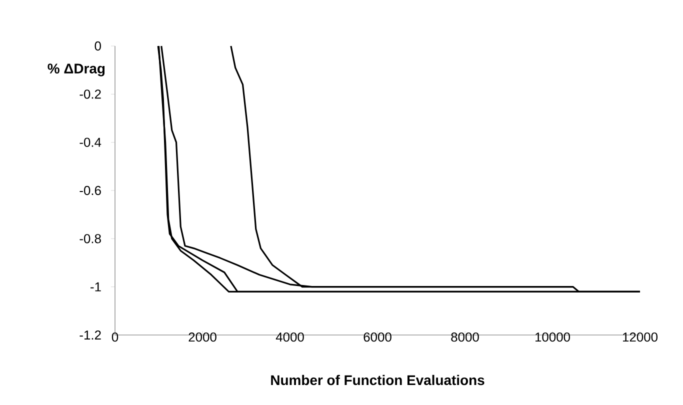 The height and width of the screenshot is (405, 683). I want to click on y-axis-title: % ΔDrag, so click(76, 70).